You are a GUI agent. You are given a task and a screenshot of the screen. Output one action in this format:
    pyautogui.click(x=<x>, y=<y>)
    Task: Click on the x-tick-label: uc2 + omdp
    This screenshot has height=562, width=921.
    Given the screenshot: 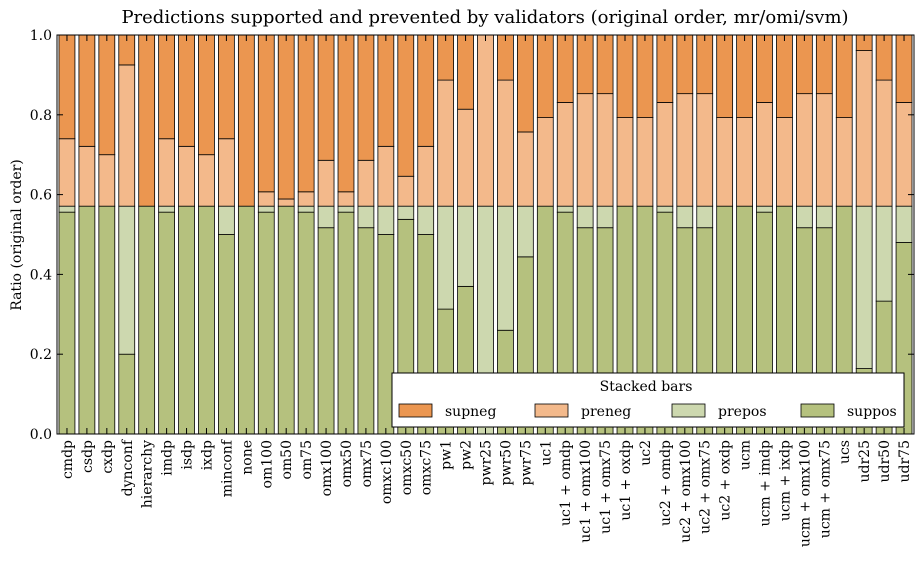 What is the action you would take?
    pyautogui.click(x=666, y=483)
    